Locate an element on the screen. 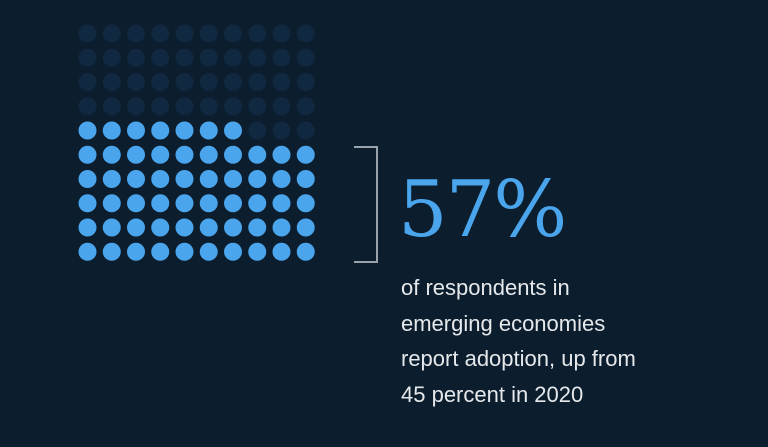 The height and width of the screenshot is (447, 768). caption-line: report adoption, up from is located at coordinates (518, 358).